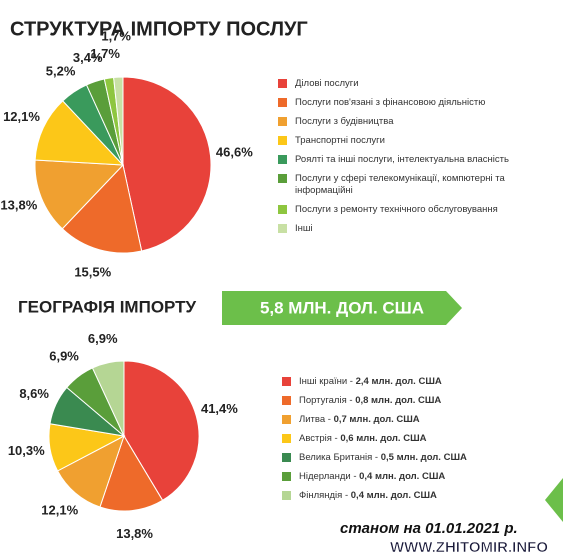 Image resolution: width=563 pixels, height=560 pixels. I want to click on legend-text: Інші країни - 2,4 млн. дол. США, so click(370, 382).